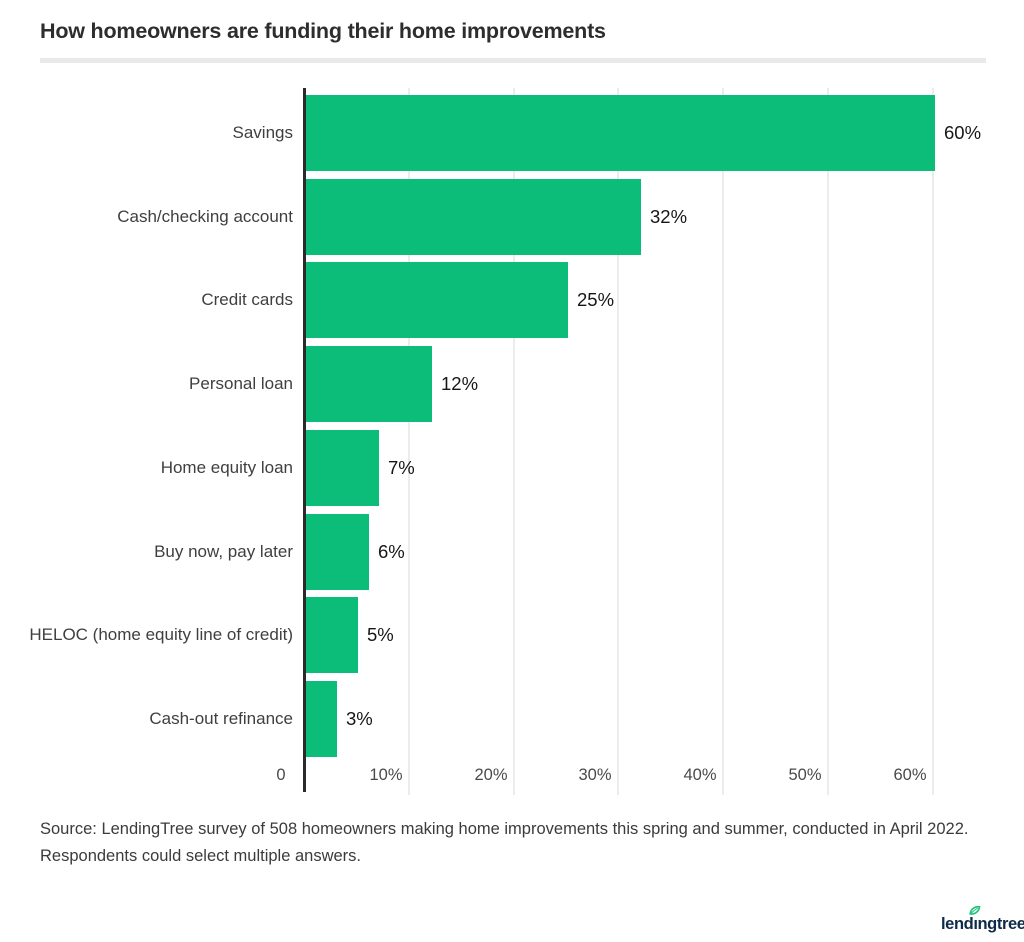  Describe the element at coordinates (963, 132) in the screenshot. I see `value-label: 60%` at that location.